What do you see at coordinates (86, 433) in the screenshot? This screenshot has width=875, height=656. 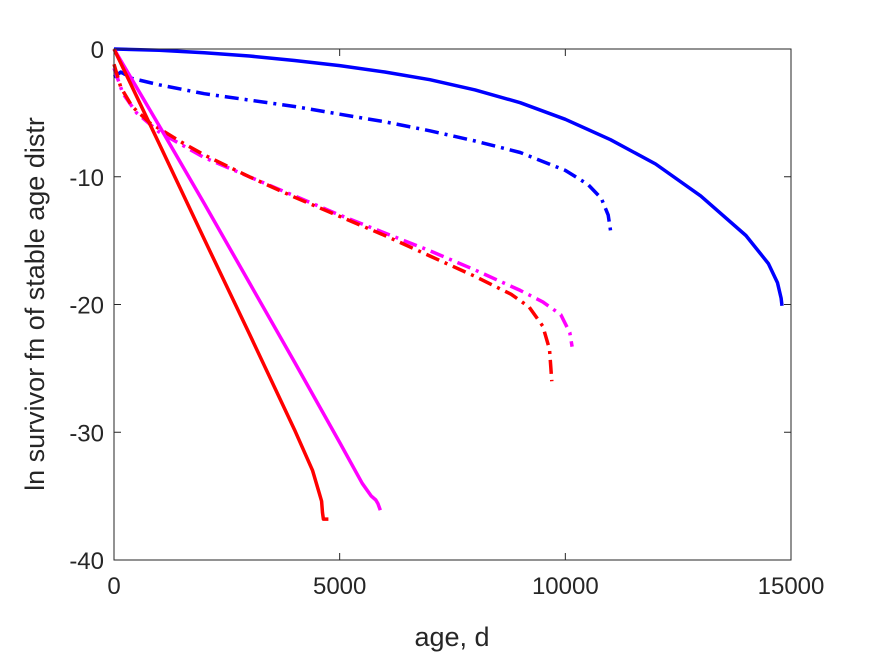 I see `y-tick-label: -30` at bounding box center [86, 433].